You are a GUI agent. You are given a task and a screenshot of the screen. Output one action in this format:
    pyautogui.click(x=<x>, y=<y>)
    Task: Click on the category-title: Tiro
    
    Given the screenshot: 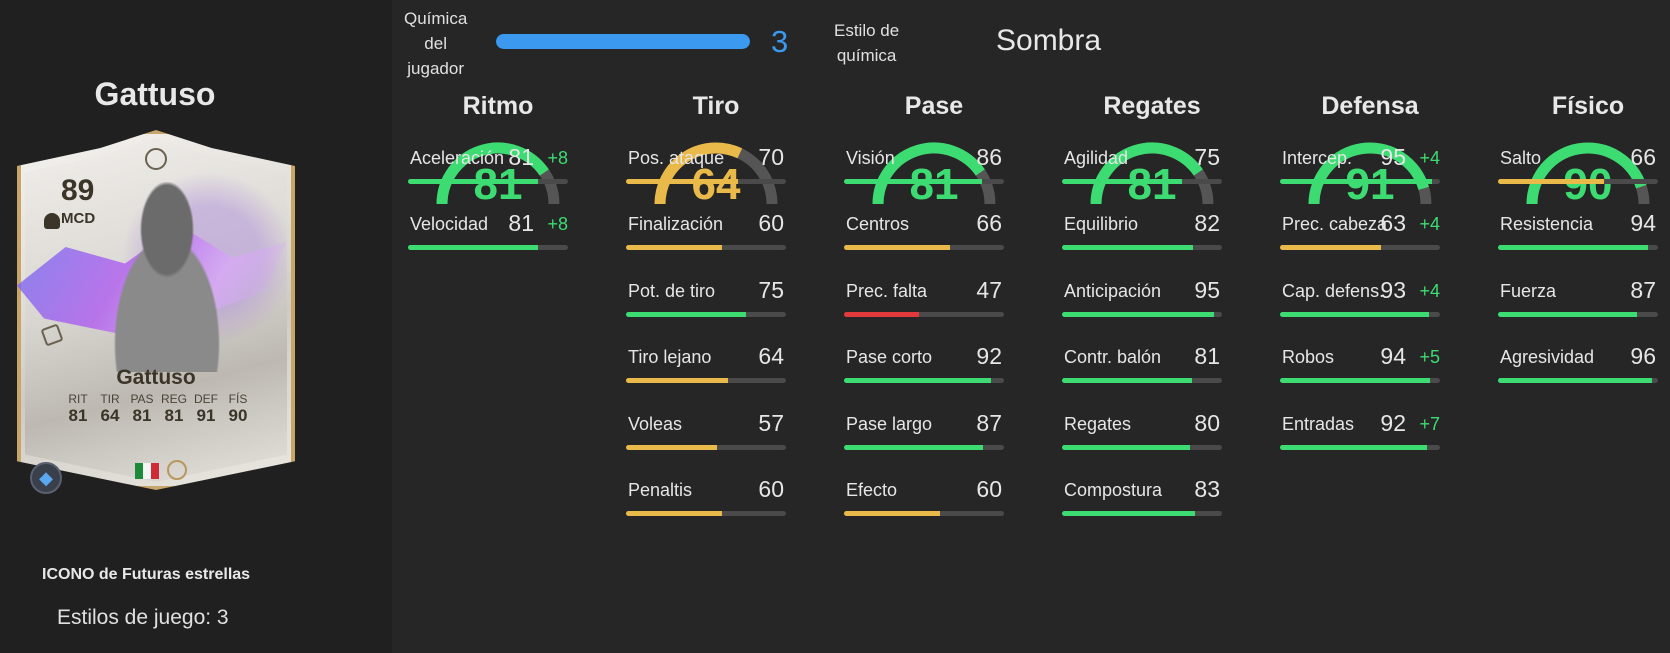 What is the action you would take?
    pyautogui.click(x=716, y=106)
    